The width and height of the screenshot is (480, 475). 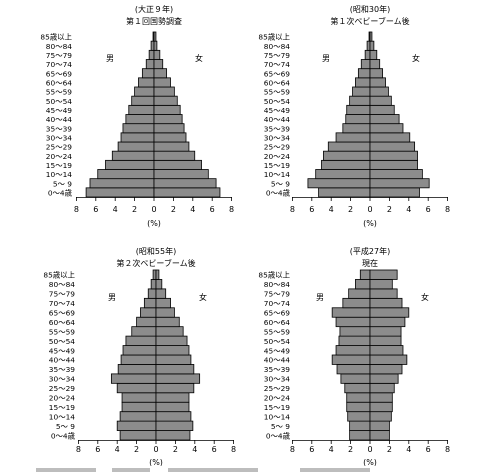 I want to click on age-category-label: 50～54, so click(x=277, y=101).